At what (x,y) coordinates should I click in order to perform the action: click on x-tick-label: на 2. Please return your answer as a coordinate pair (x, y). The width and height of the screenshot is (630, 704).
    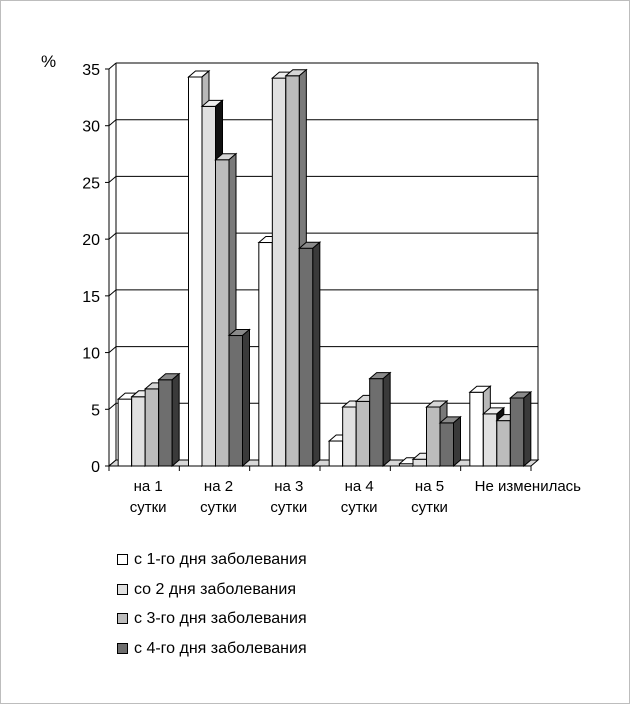
    Looking at the image, I should click on (218, 486).